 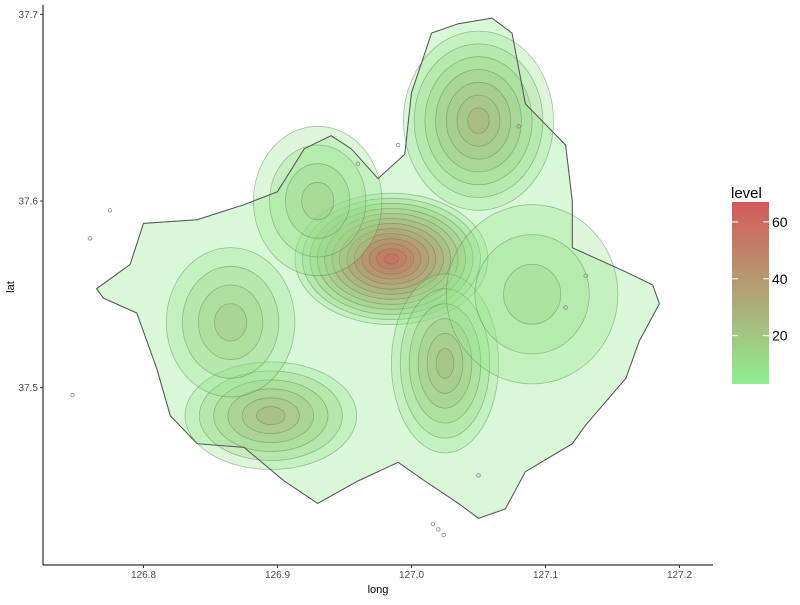 What do you see at coordinates (545, 575) in the screenshot?
I see `x-tick-label: 127.1` at bounding box center [545, 575].